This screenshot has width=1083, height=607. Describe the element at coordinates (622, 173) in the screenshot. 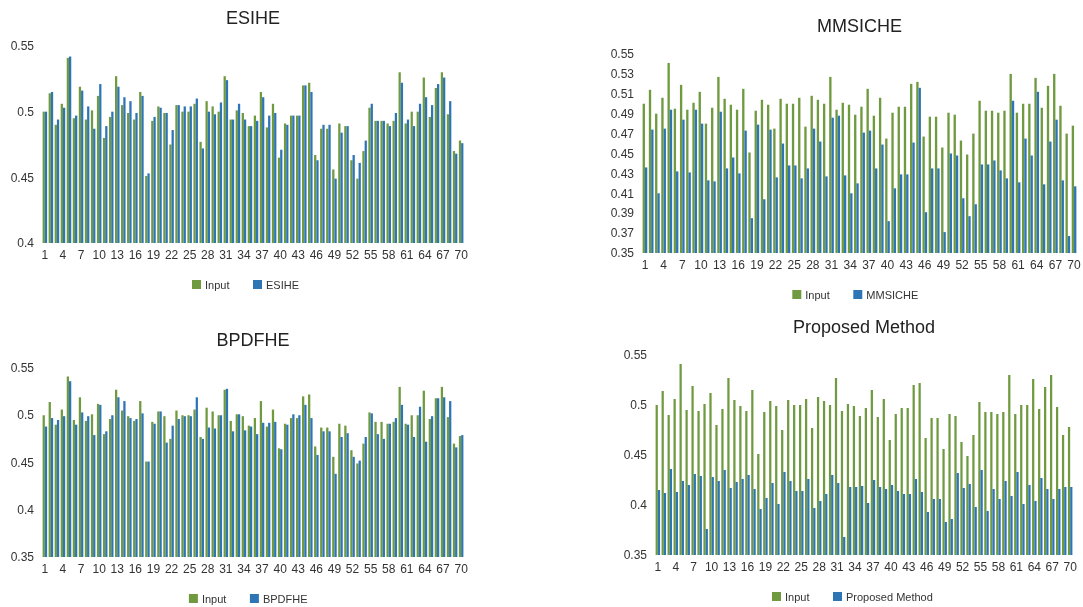

I see `y-tick-label: 0.43` at that location.